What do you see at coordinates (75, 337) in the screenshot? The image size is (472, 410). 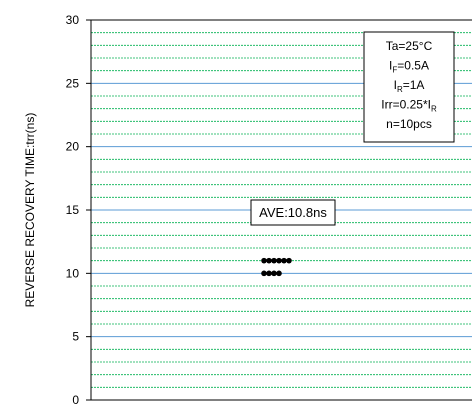 I see `y-tick-label: 5` at bounding box center [75, 337].